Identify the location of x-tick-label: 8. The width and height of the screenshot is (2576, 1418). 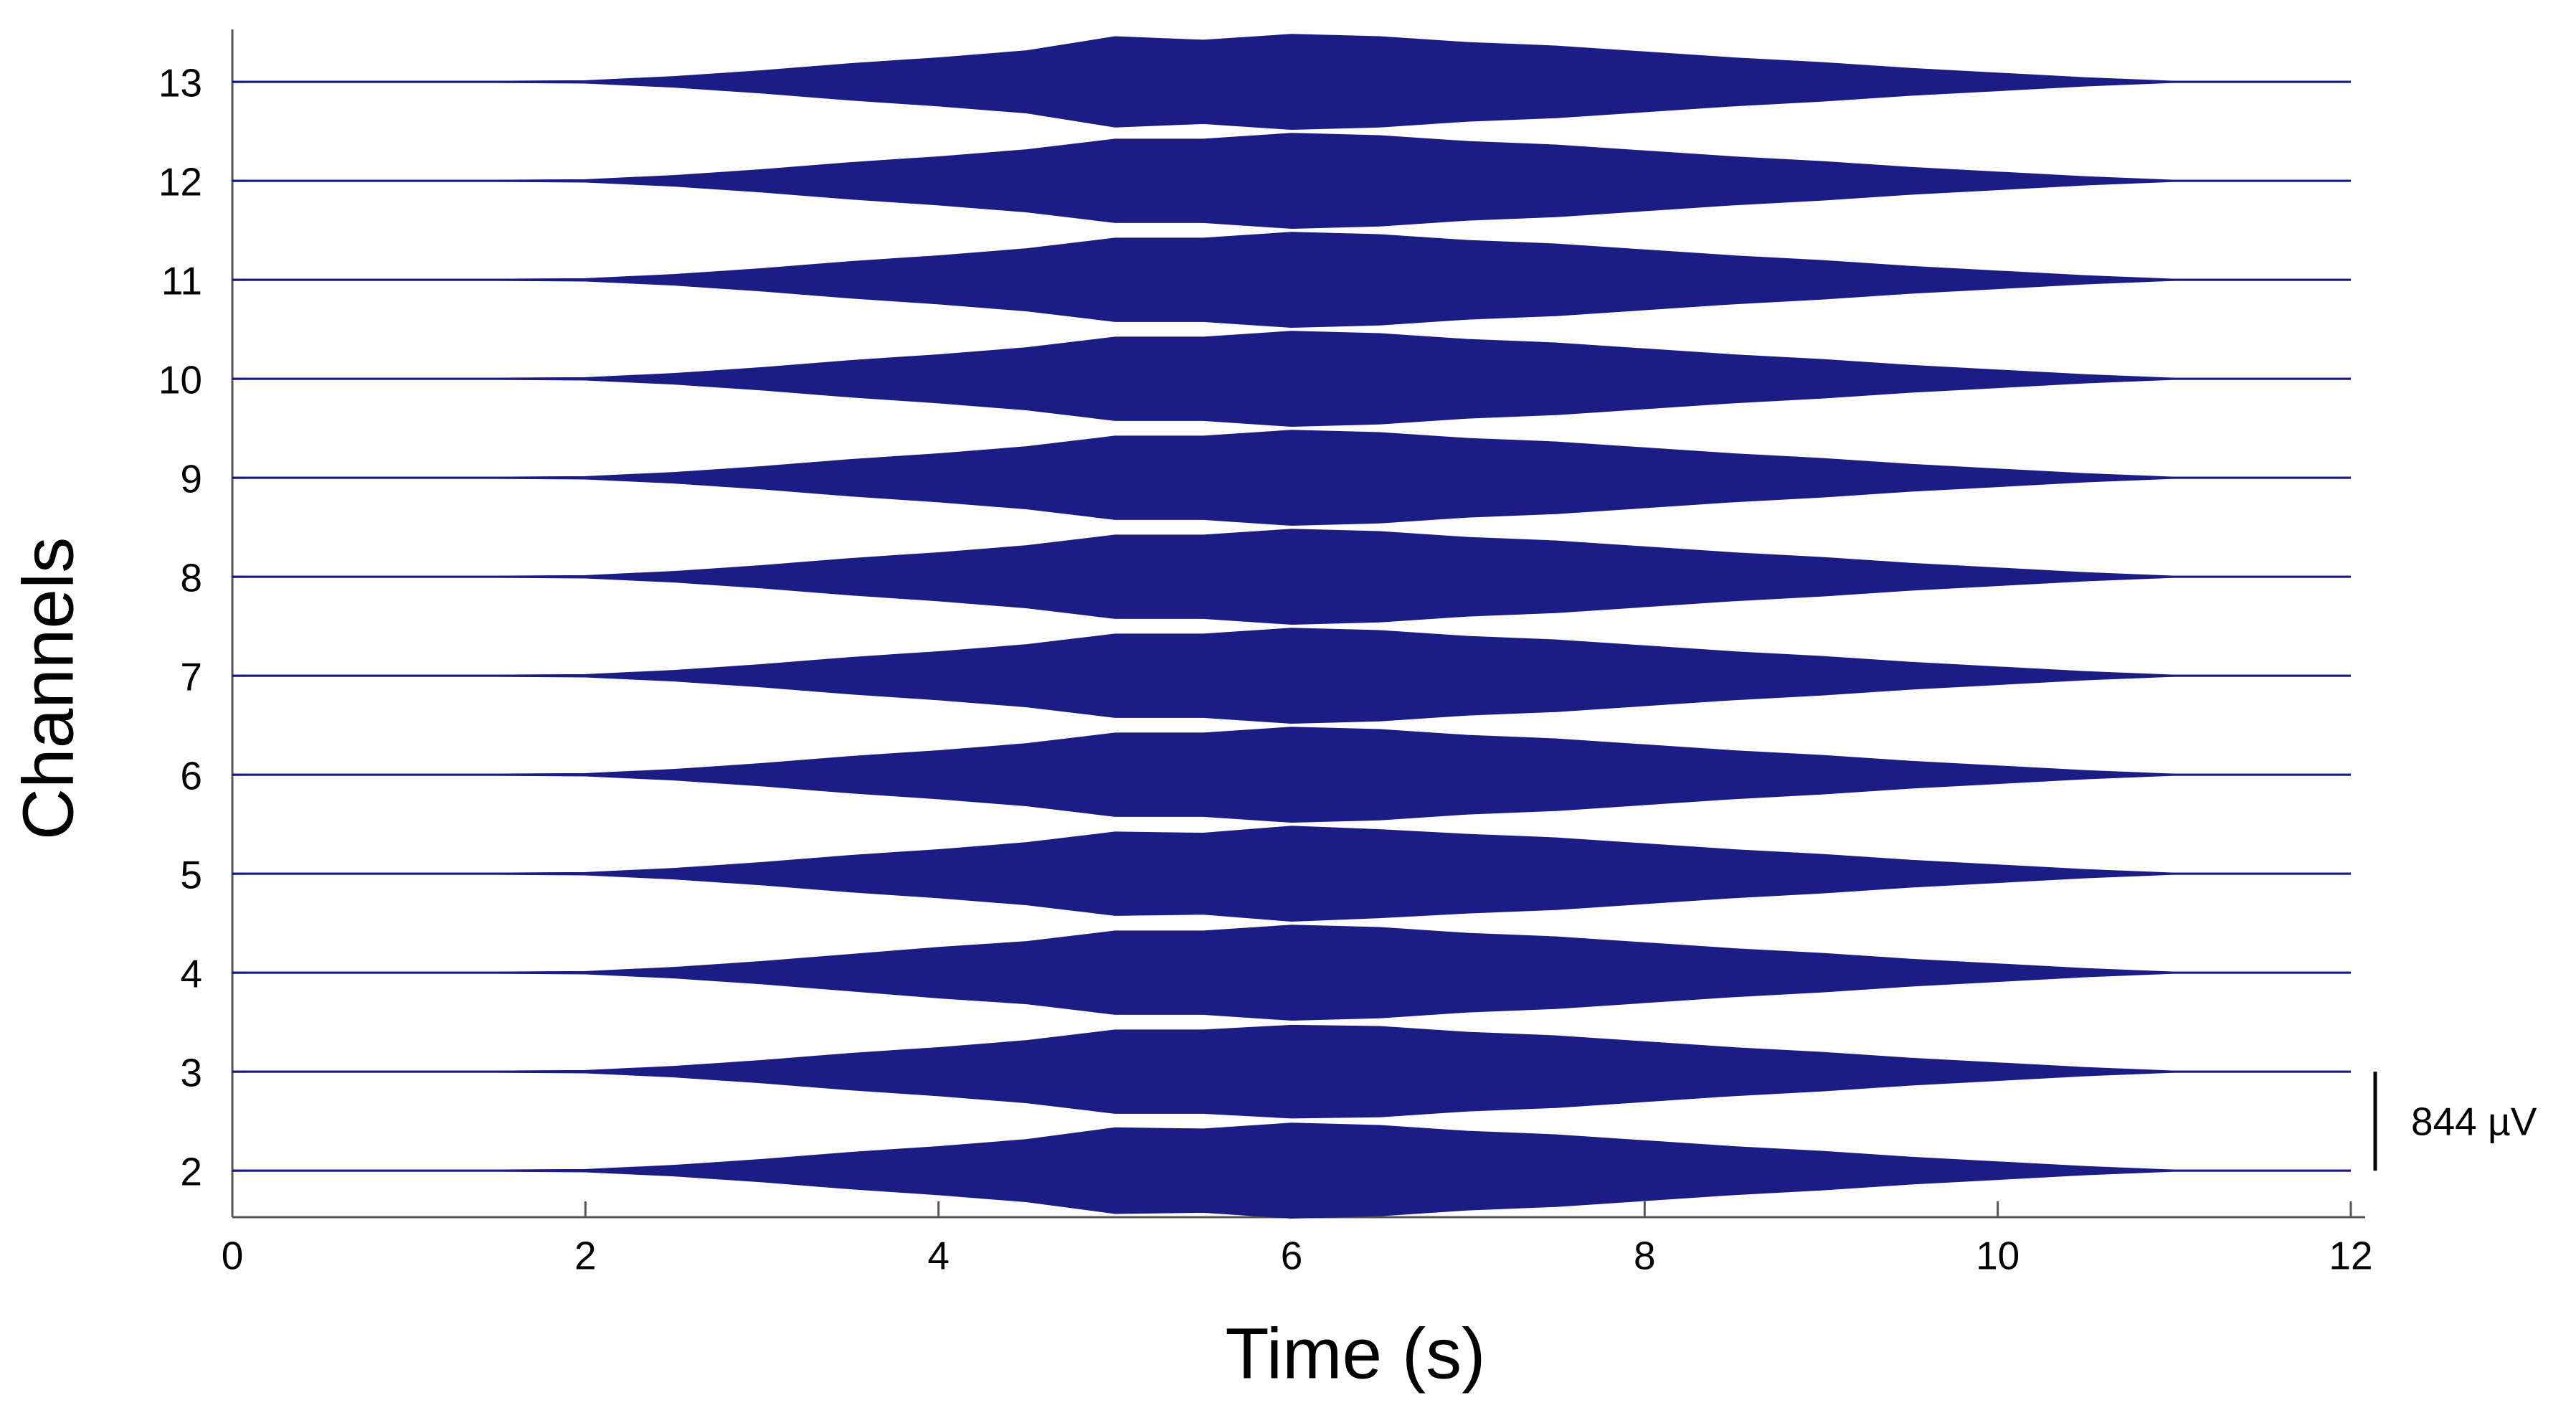
(1645, 1256).